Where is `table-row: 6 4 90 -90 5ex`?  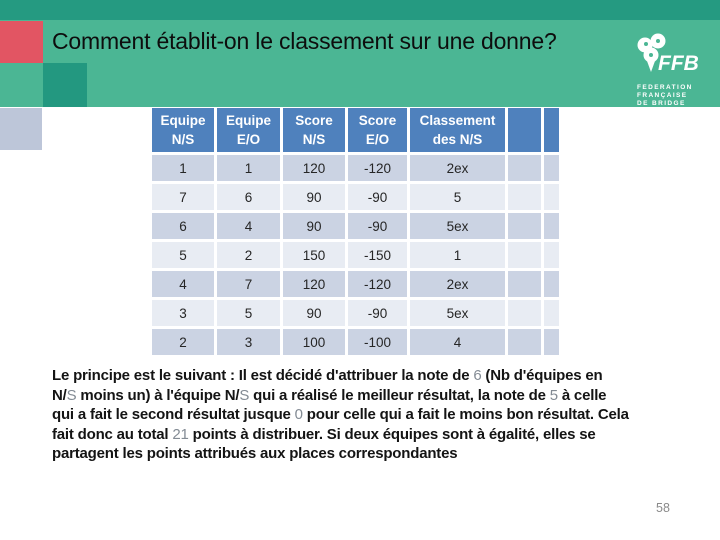
table-row: 6 4 90 -90 5ex is located at coordinates (355, 226).